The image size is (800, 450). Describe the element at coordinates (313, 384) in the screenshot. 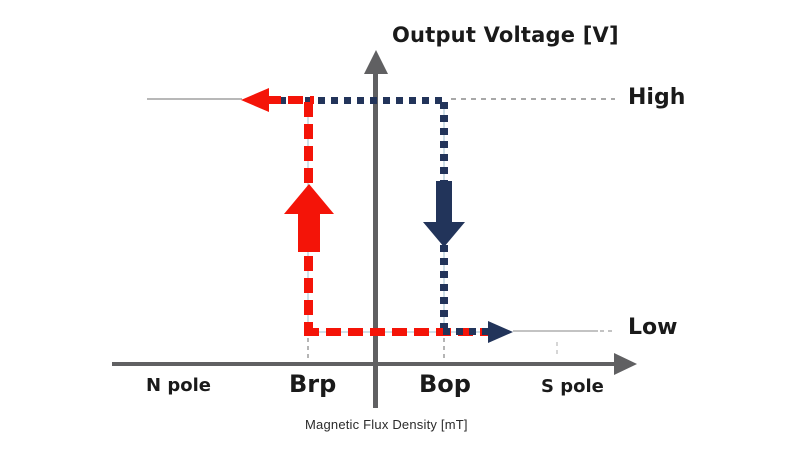

I see `brp-threshold-label: Brp` at that location.